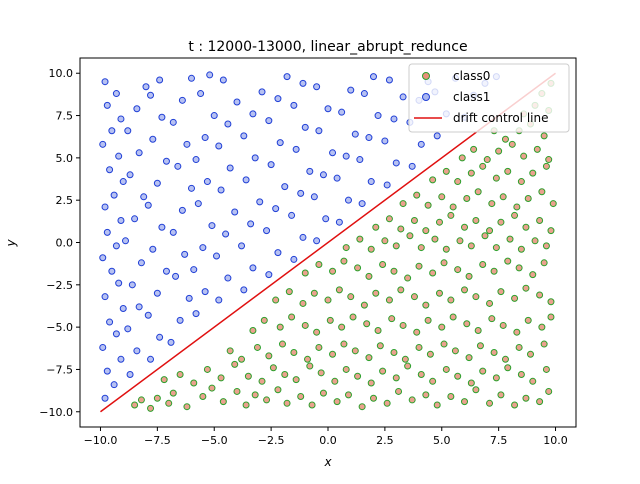 Image resolution: width=640 pixels, height=484 pixels. What do you see at coordinates (555, 440) in the screenshot?
I see `x-tick-label-8: 10.0` at bounding box center [555, 440].